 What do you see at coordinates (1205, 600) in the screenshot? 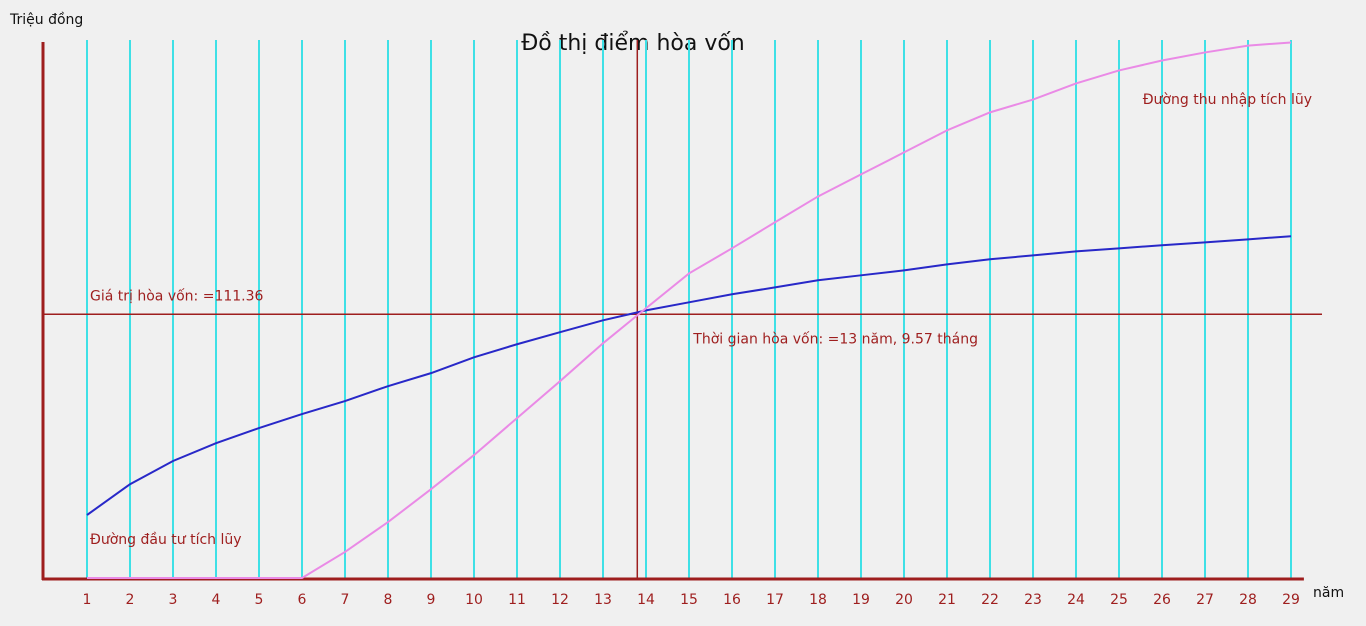
I see `x-tick-label: 27` at bounding box center [1205, 600].